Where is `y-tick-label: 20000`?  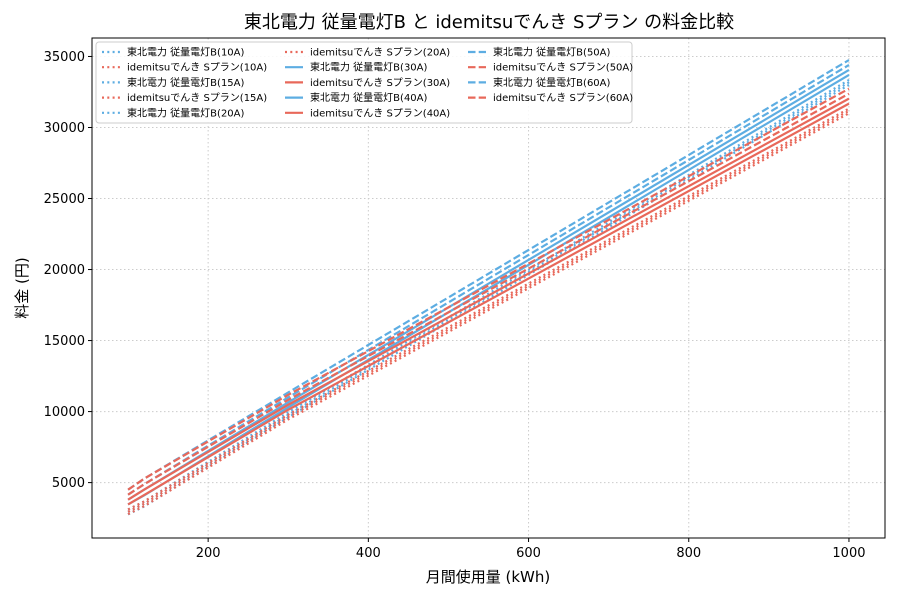
y-tick-label: 20000 is located at coordinates (64, 270).